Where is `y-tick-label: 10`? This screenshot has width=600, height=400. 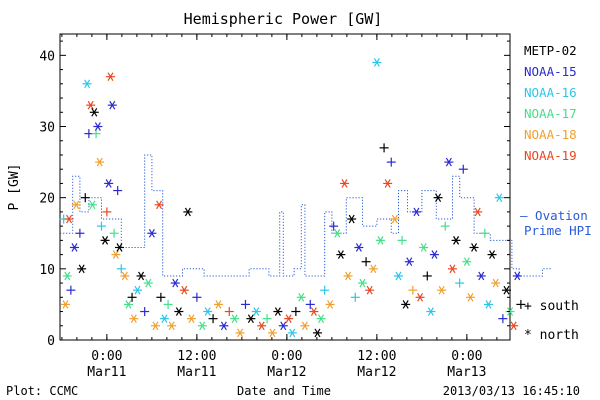
y-tick-label: 10 is located at coordinates (47, 270).